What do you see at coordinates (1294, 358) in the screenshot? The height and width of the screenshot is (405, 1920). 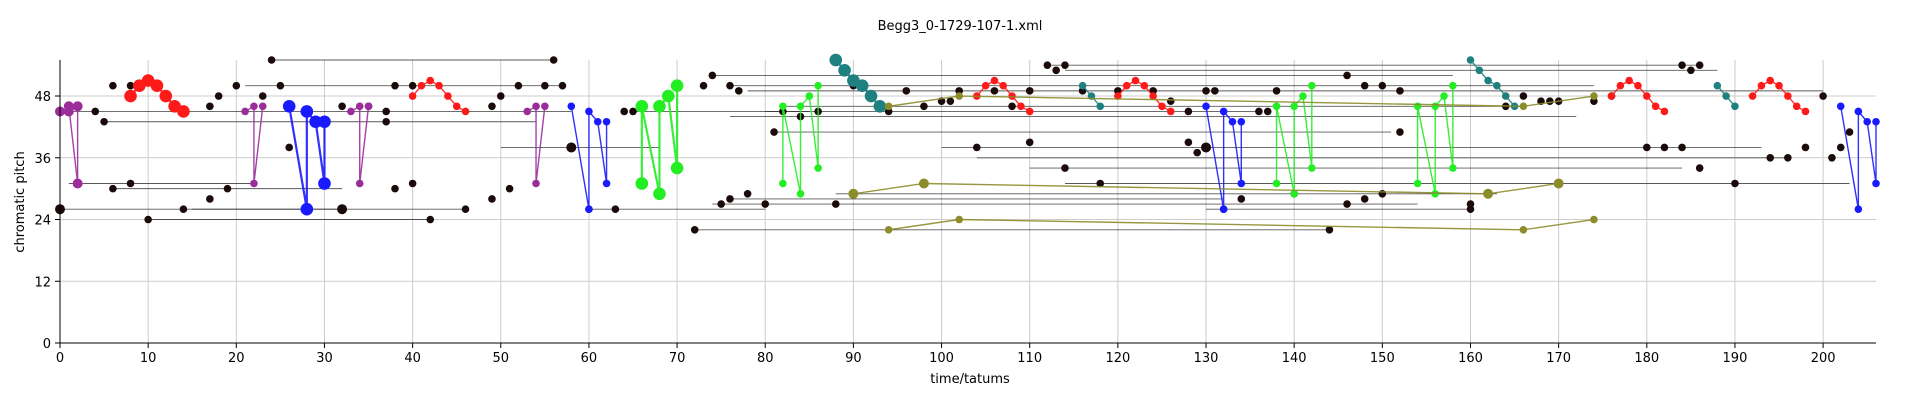 I see `x-tick-label: 140` at bounding box center [1294, 358].